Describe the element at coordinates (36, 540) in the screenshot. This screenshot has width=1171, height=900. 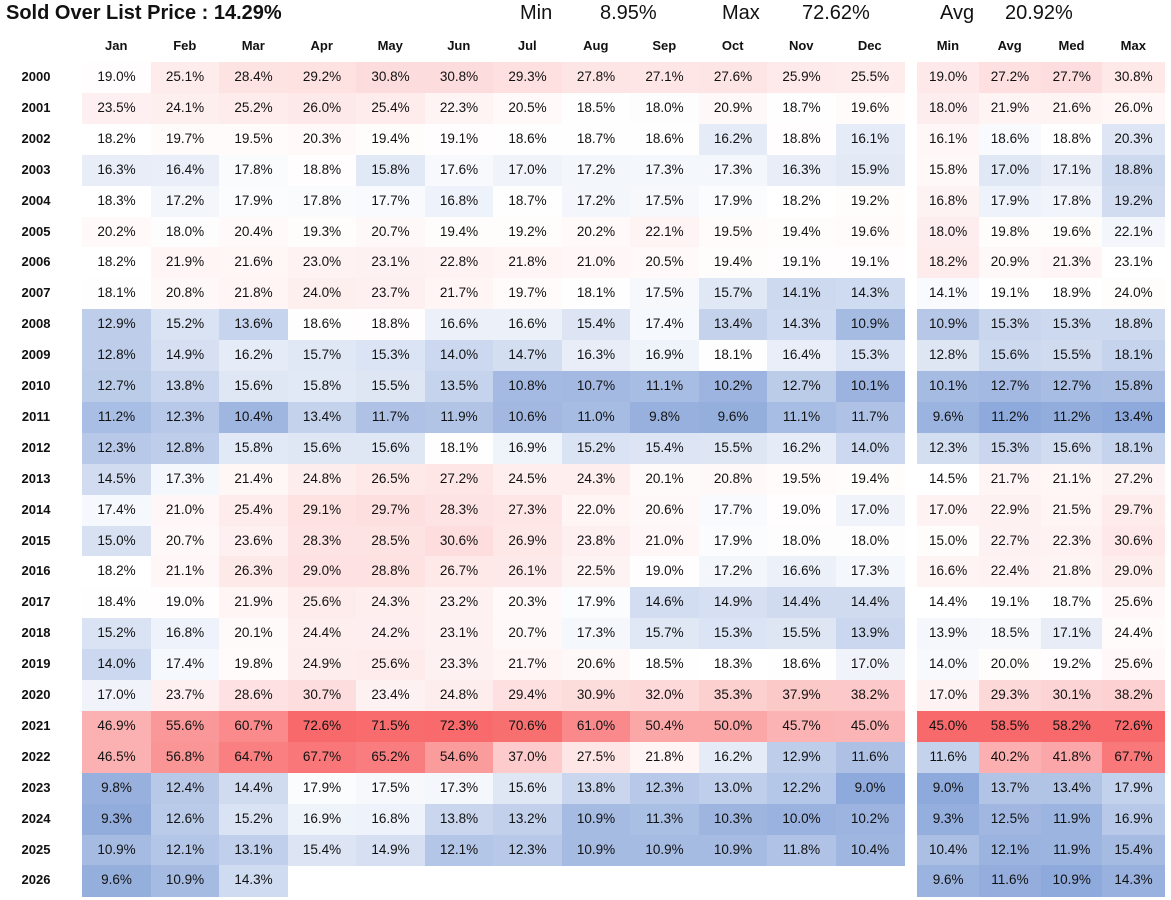
I see `row-year: 2015` at that location.